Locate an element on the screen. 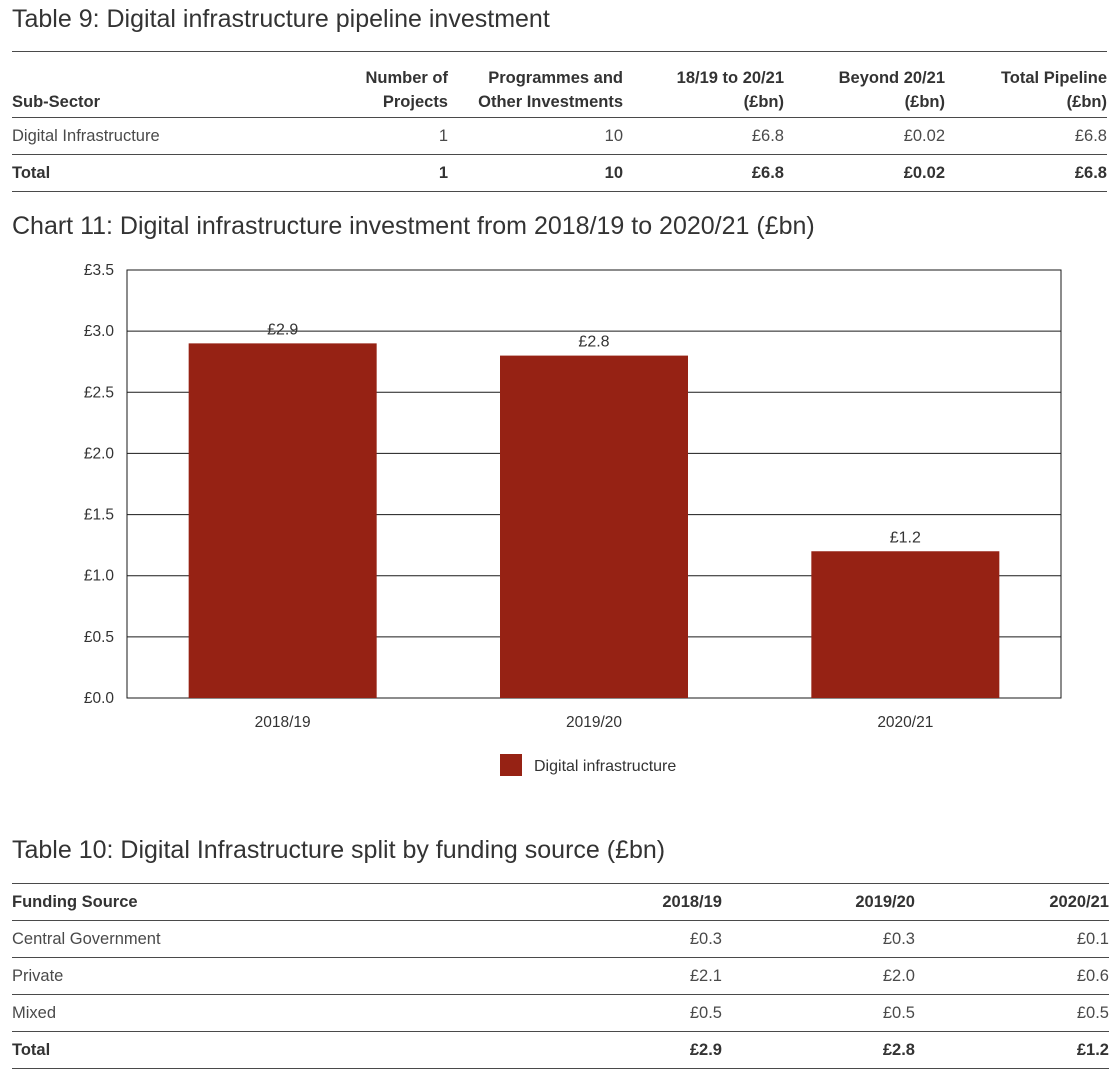 This screenshot has width=1119, height=1073. table-cell: £2.1 is located at coordinates (625, 976).